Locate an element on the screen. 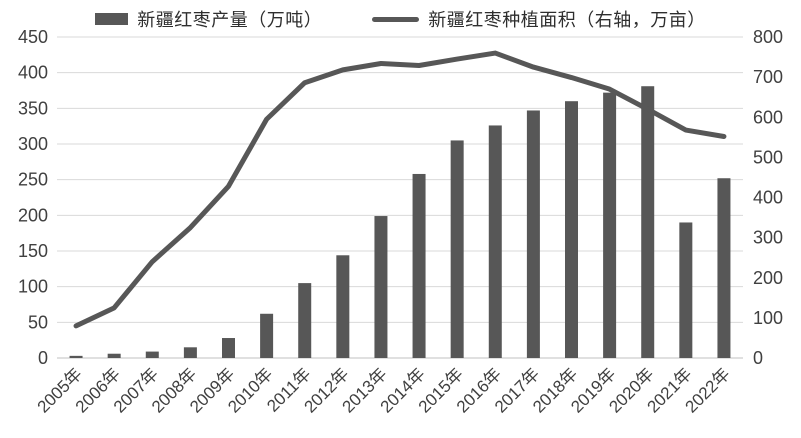 Image resolution: width=801 pixels, height=438 pixels. bar-2013年 is located at coordinates (381, 287).